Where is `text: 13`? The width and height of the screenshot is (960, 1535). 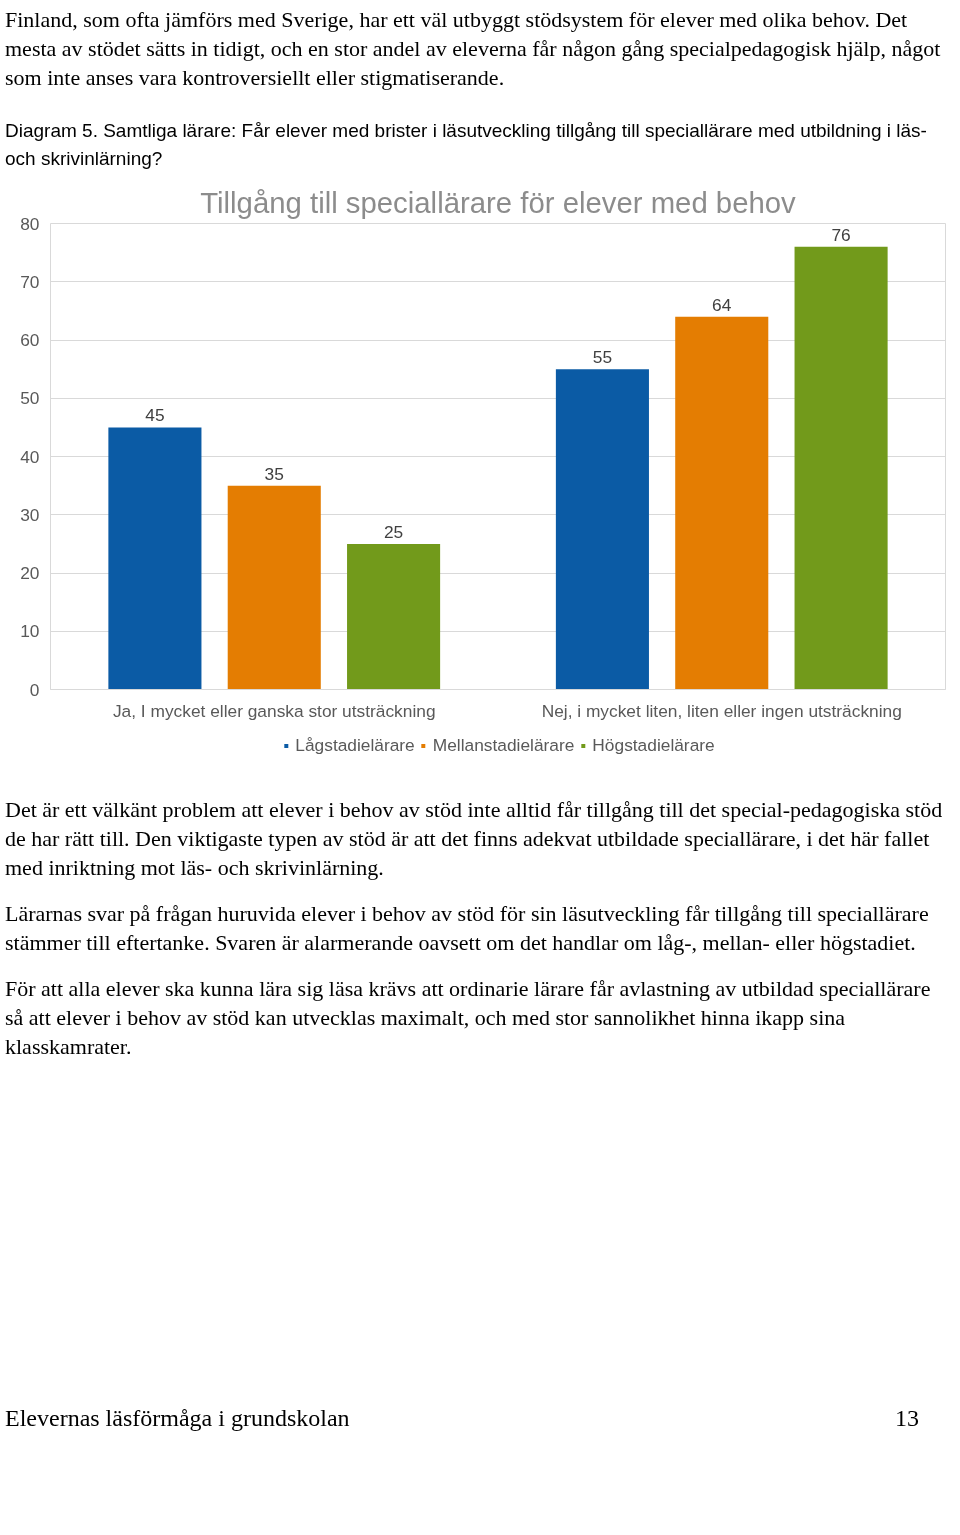
text: 13 is located at coordinates (907, 1418).